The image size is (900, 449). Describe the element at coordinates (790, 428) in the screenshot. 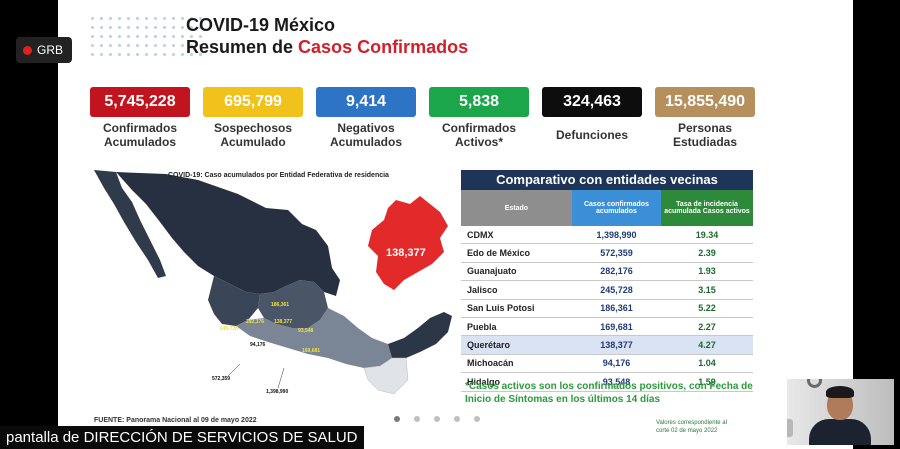

I see `wall-sign-icon` at that location.